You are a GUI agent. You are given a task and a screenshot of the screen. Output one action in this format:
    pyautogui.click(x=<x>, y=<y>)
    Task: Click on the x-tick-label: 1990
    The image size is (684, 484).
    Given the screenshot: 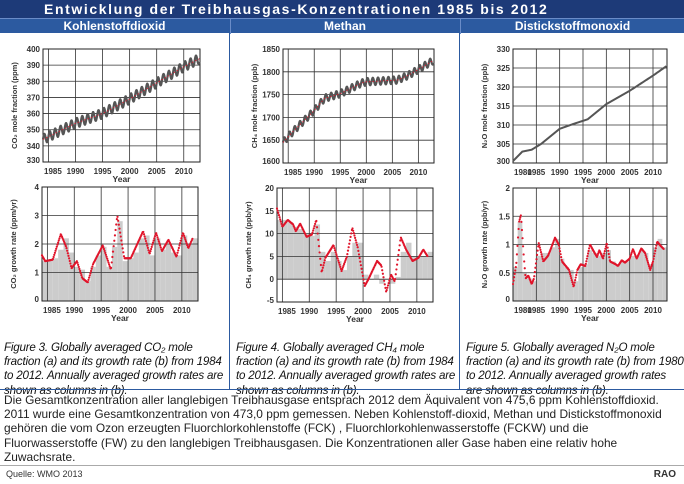 What is the action you would take?
    pyautogui.click(x=314, y=172)
    